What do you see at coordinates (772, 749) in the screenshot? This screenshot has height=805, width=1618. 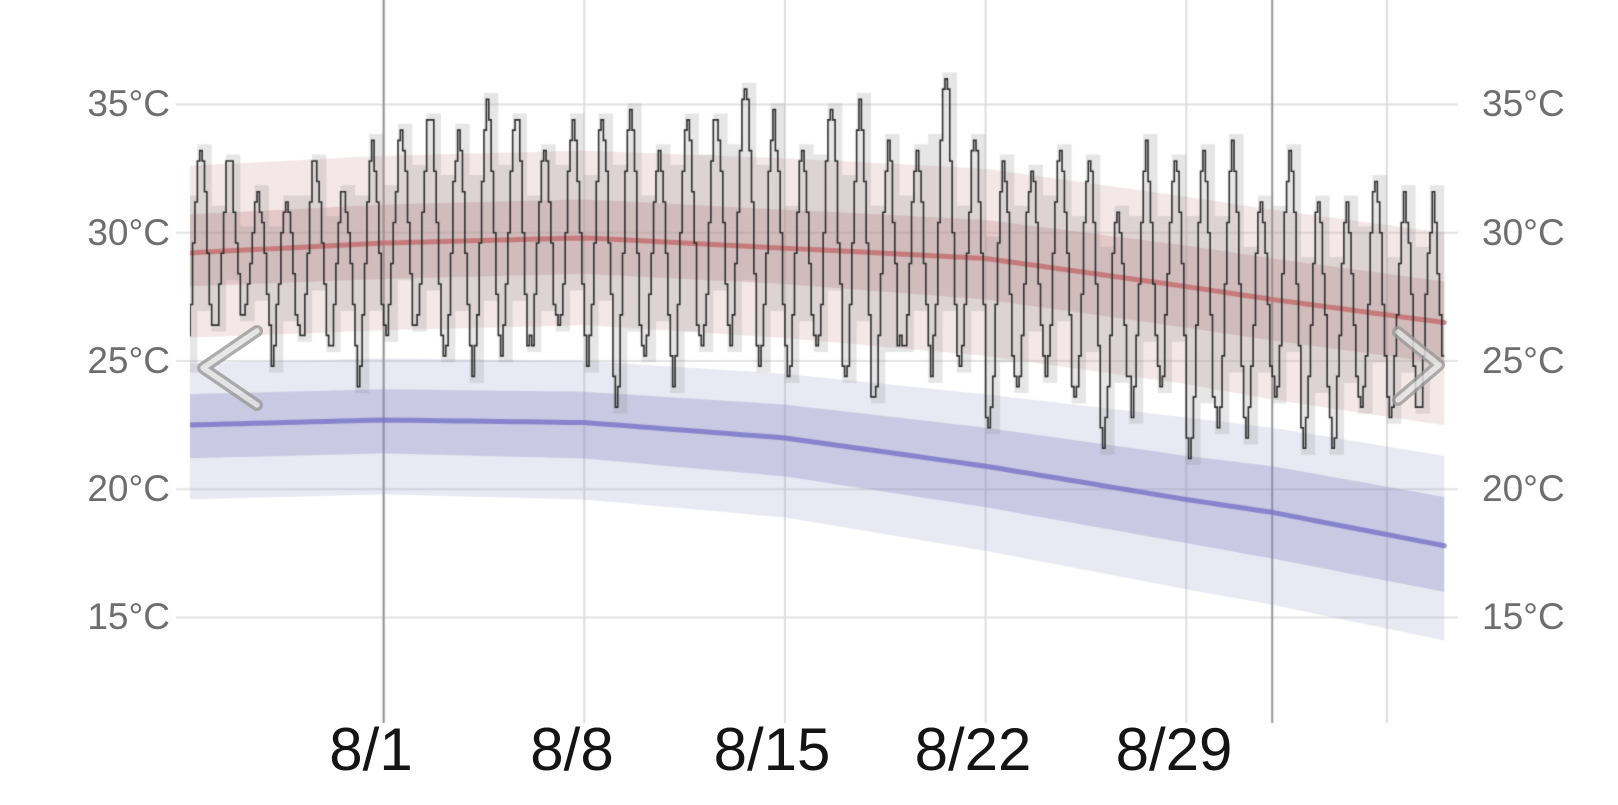 I see `x-axis-label-aug15: 8/15` at bounding box center [772, 749].